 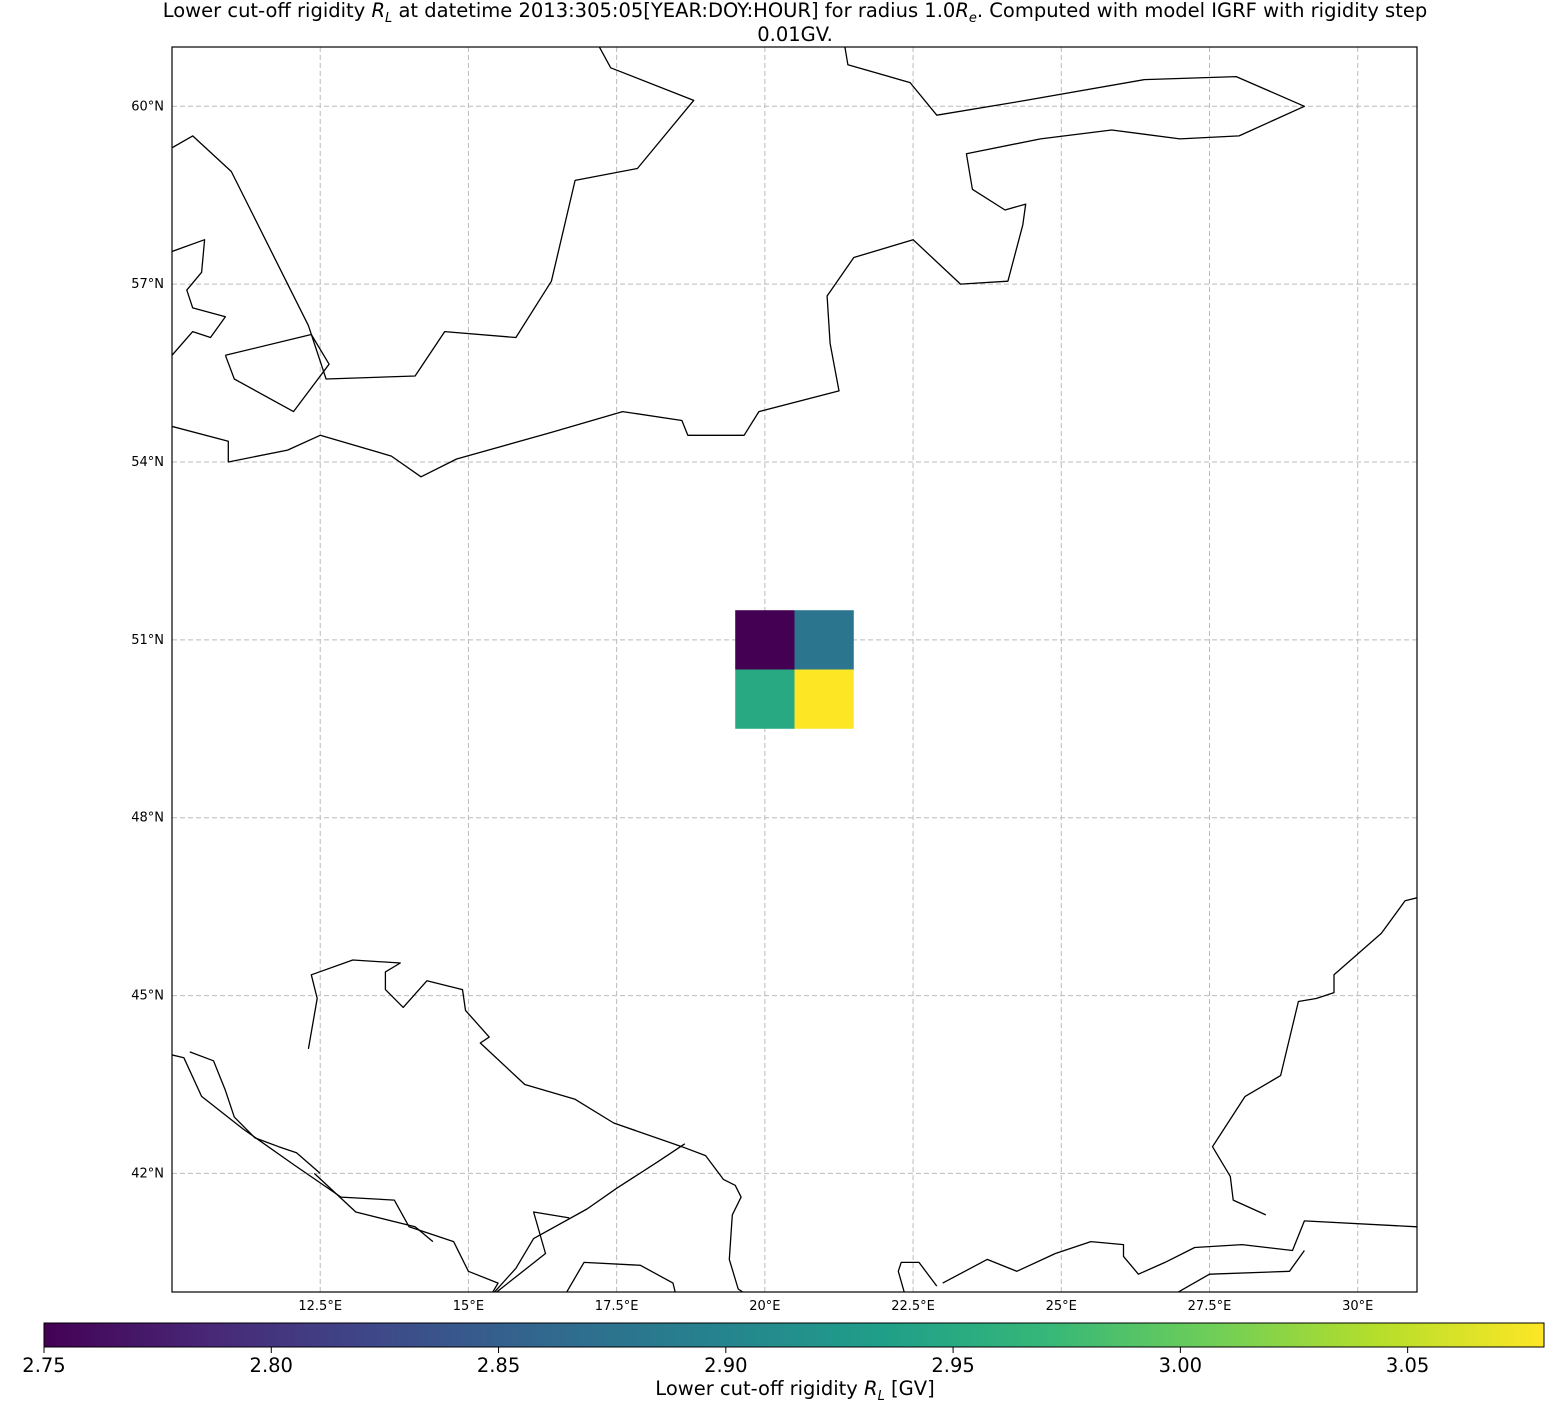 I want to click on colorbar-tick-label: 3.05, so click(x=1407, y=1365).